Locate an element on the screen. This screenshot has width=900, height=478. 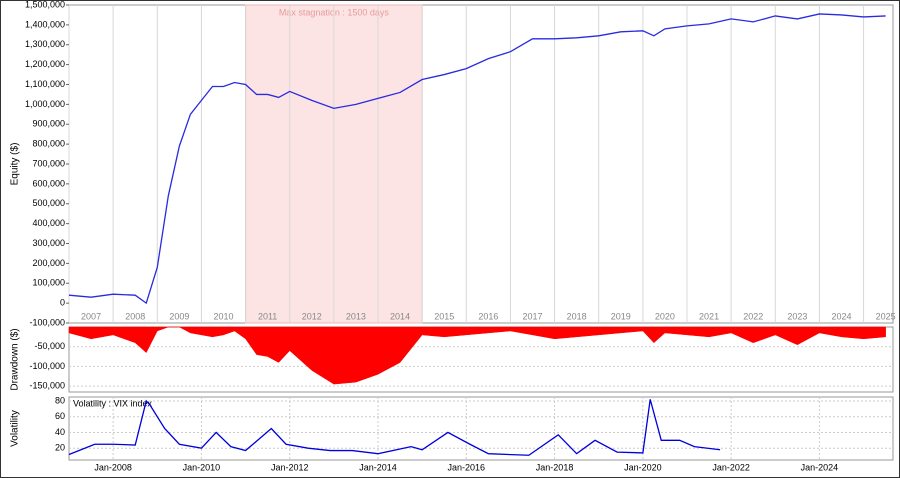
year-label: 2016 is located at coordinates (488, 316).